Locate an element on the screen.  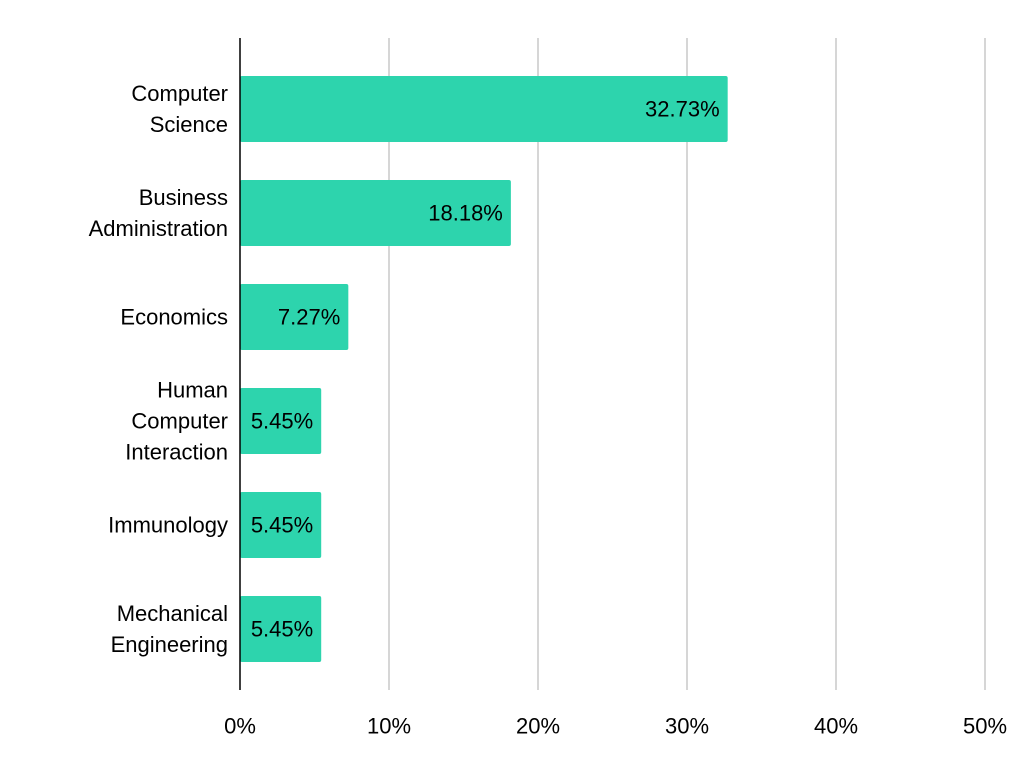
x-tick-label: 30% is located at coordinates (687, 726).